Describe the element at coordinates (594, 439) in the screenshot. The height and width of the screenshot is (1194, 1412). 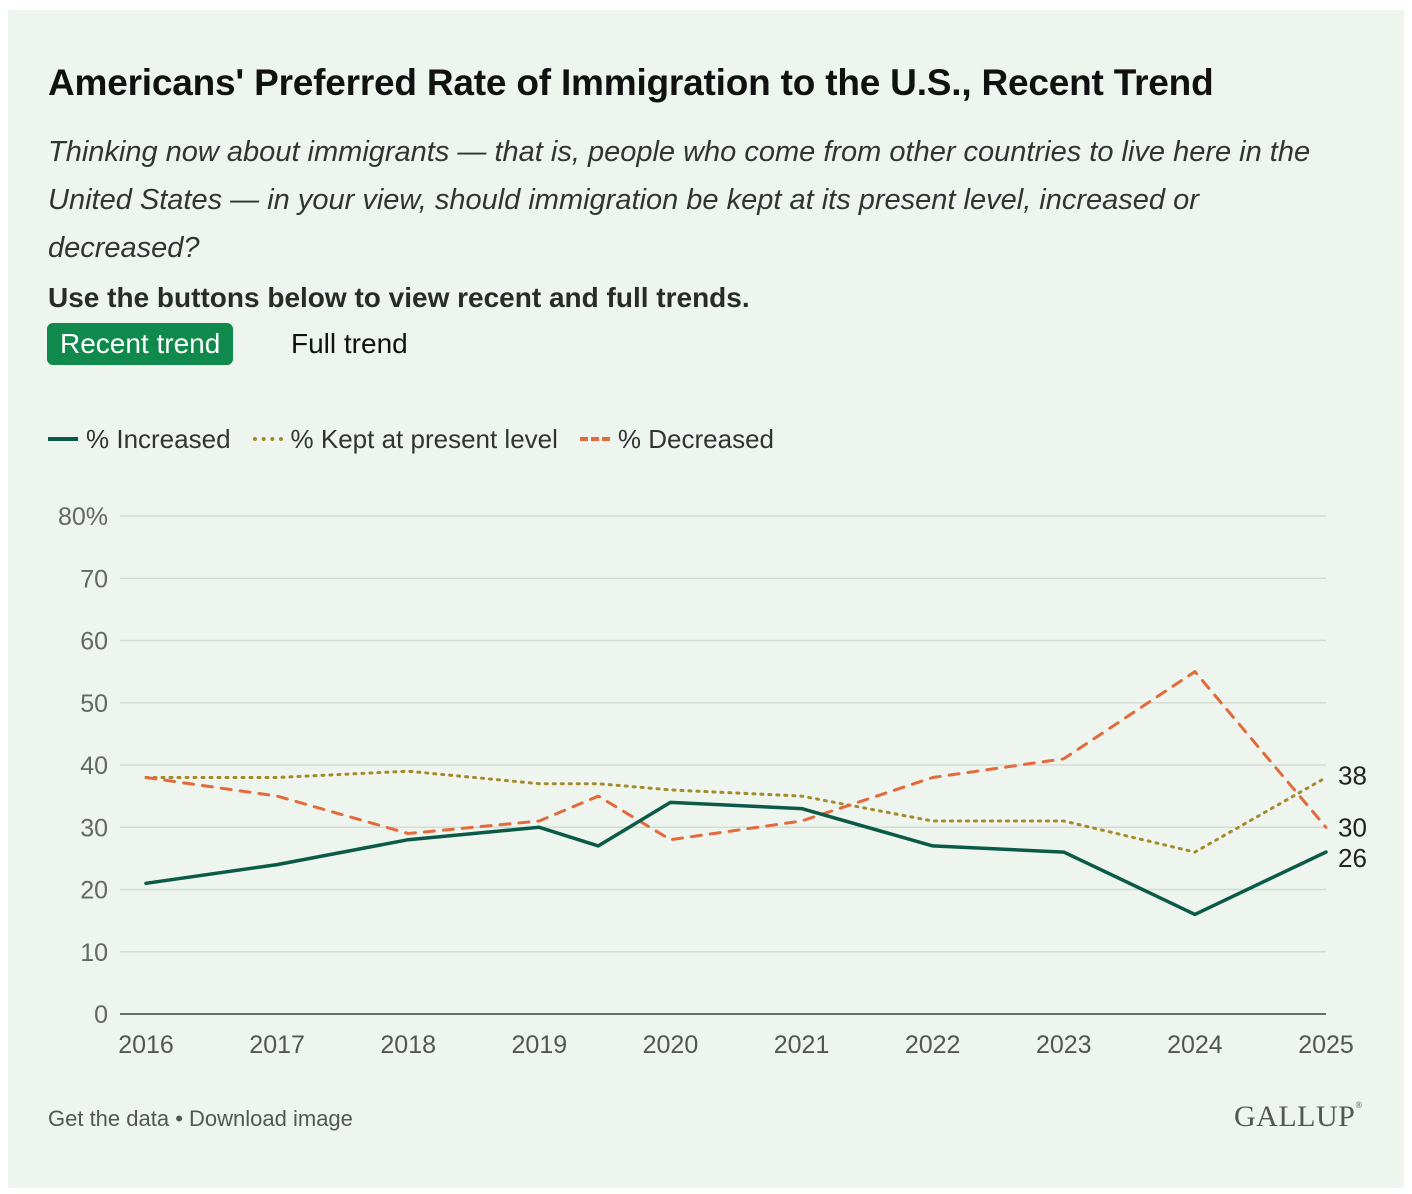
I see `legend-swatch-decreased` at that location.